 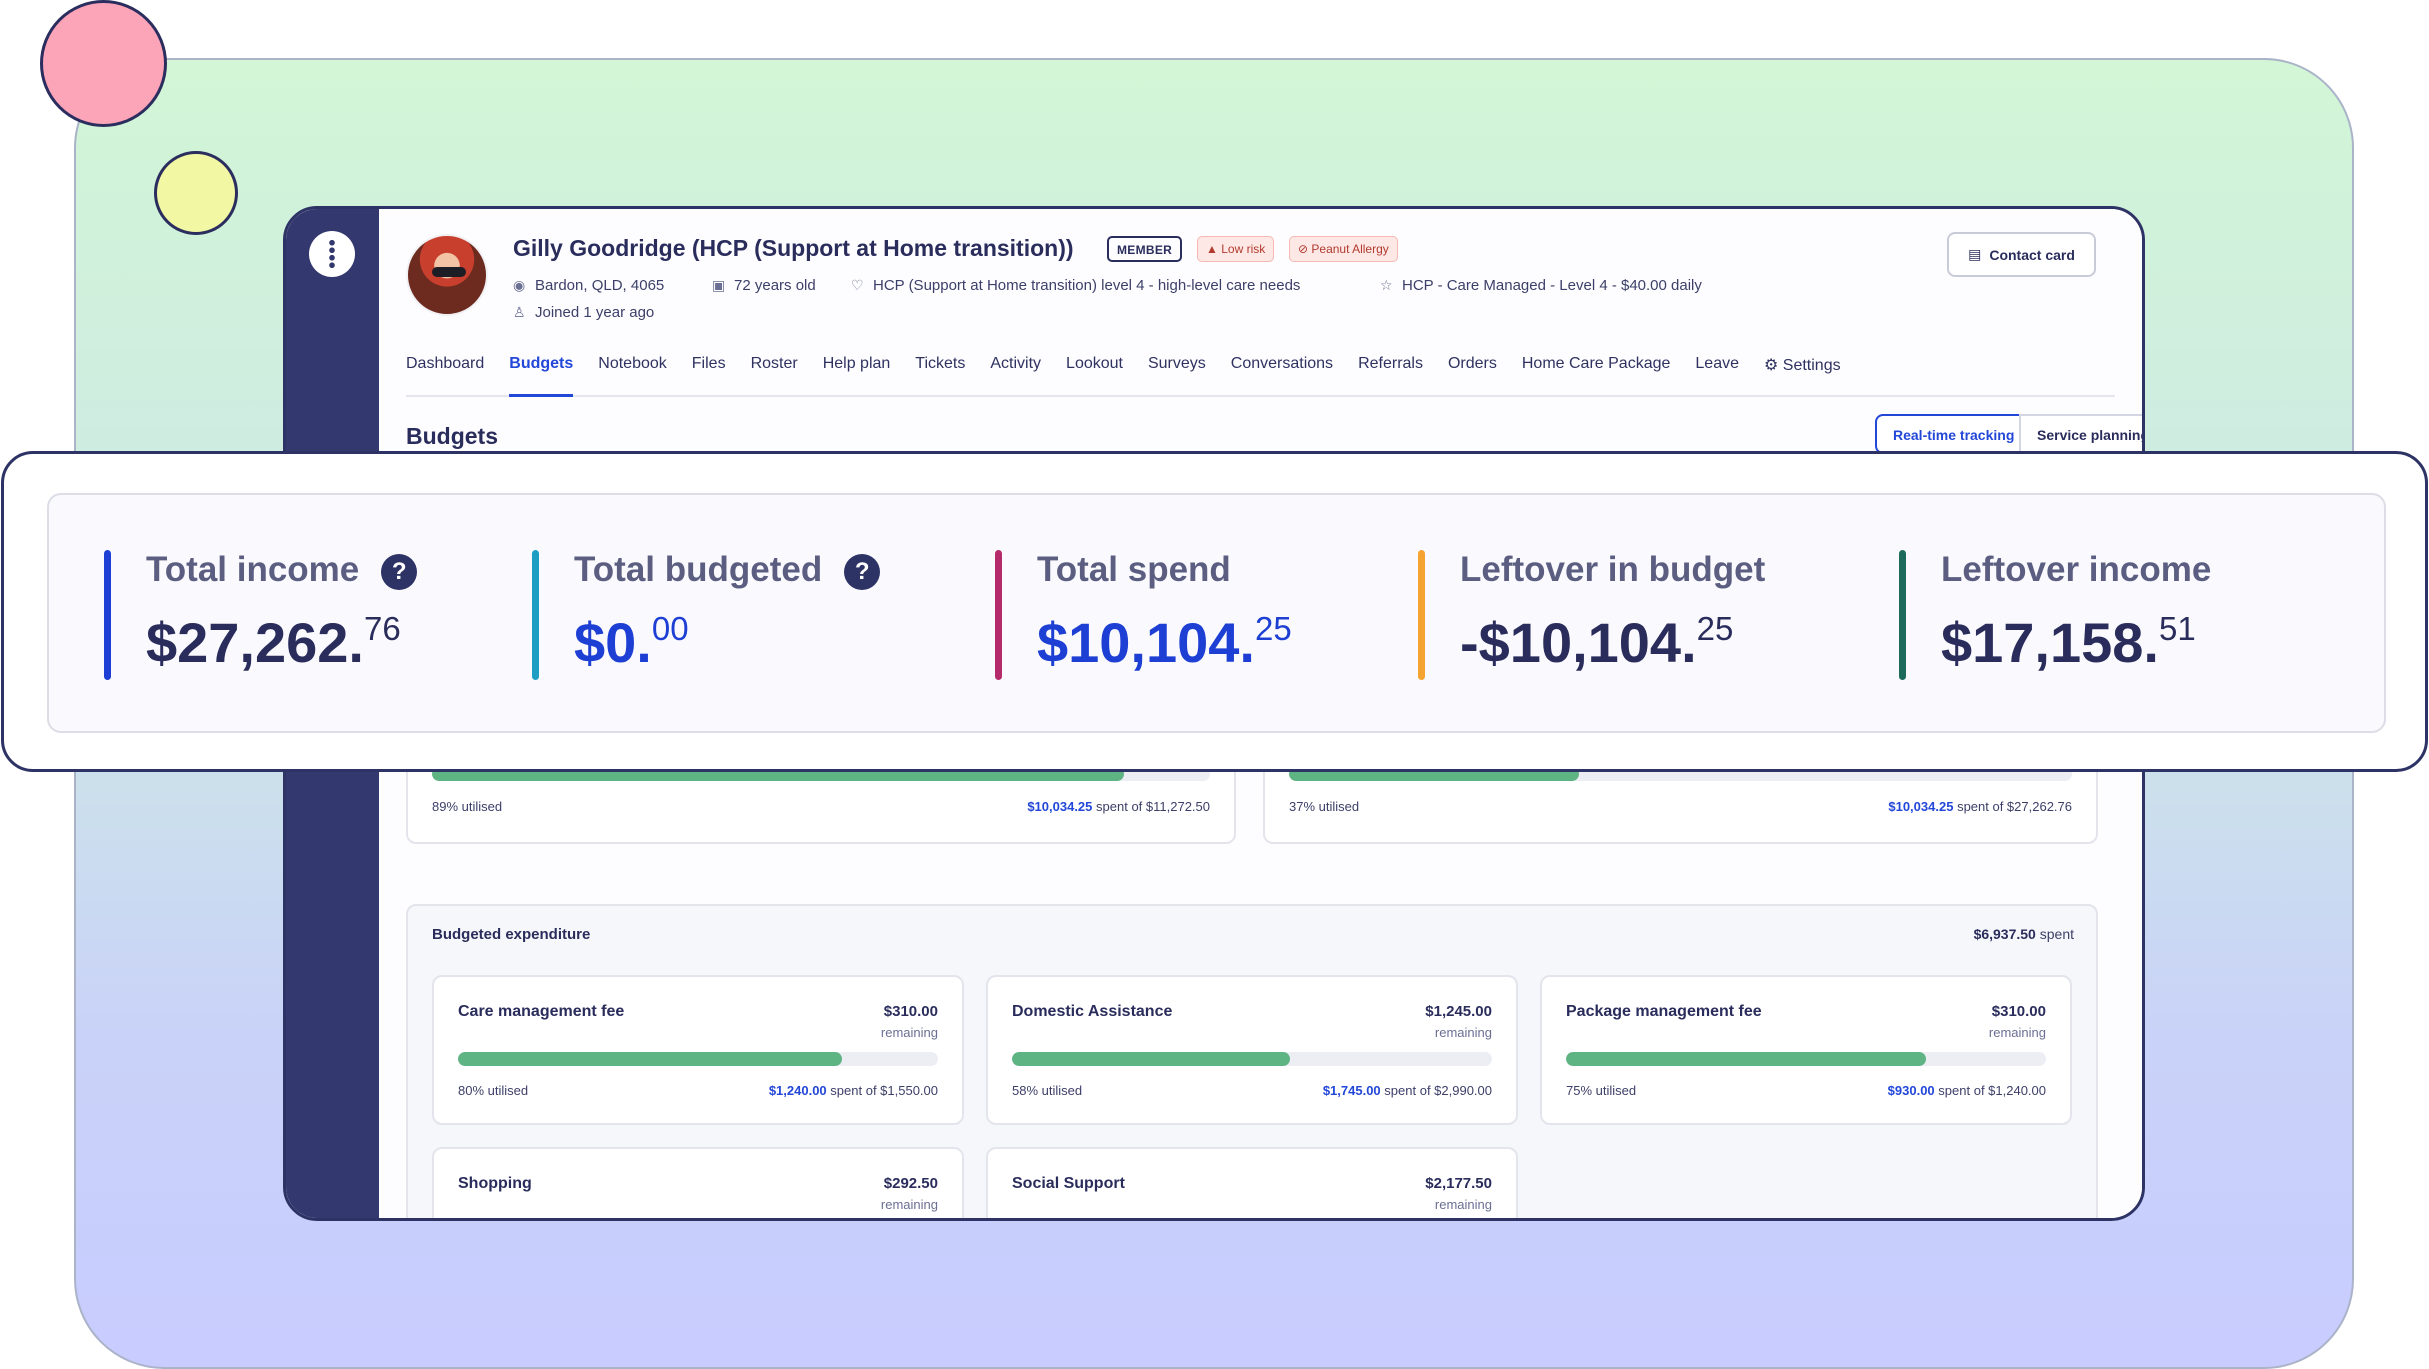 I want to click on stat-value: $10,104.25, so click(x=1164, y=642).